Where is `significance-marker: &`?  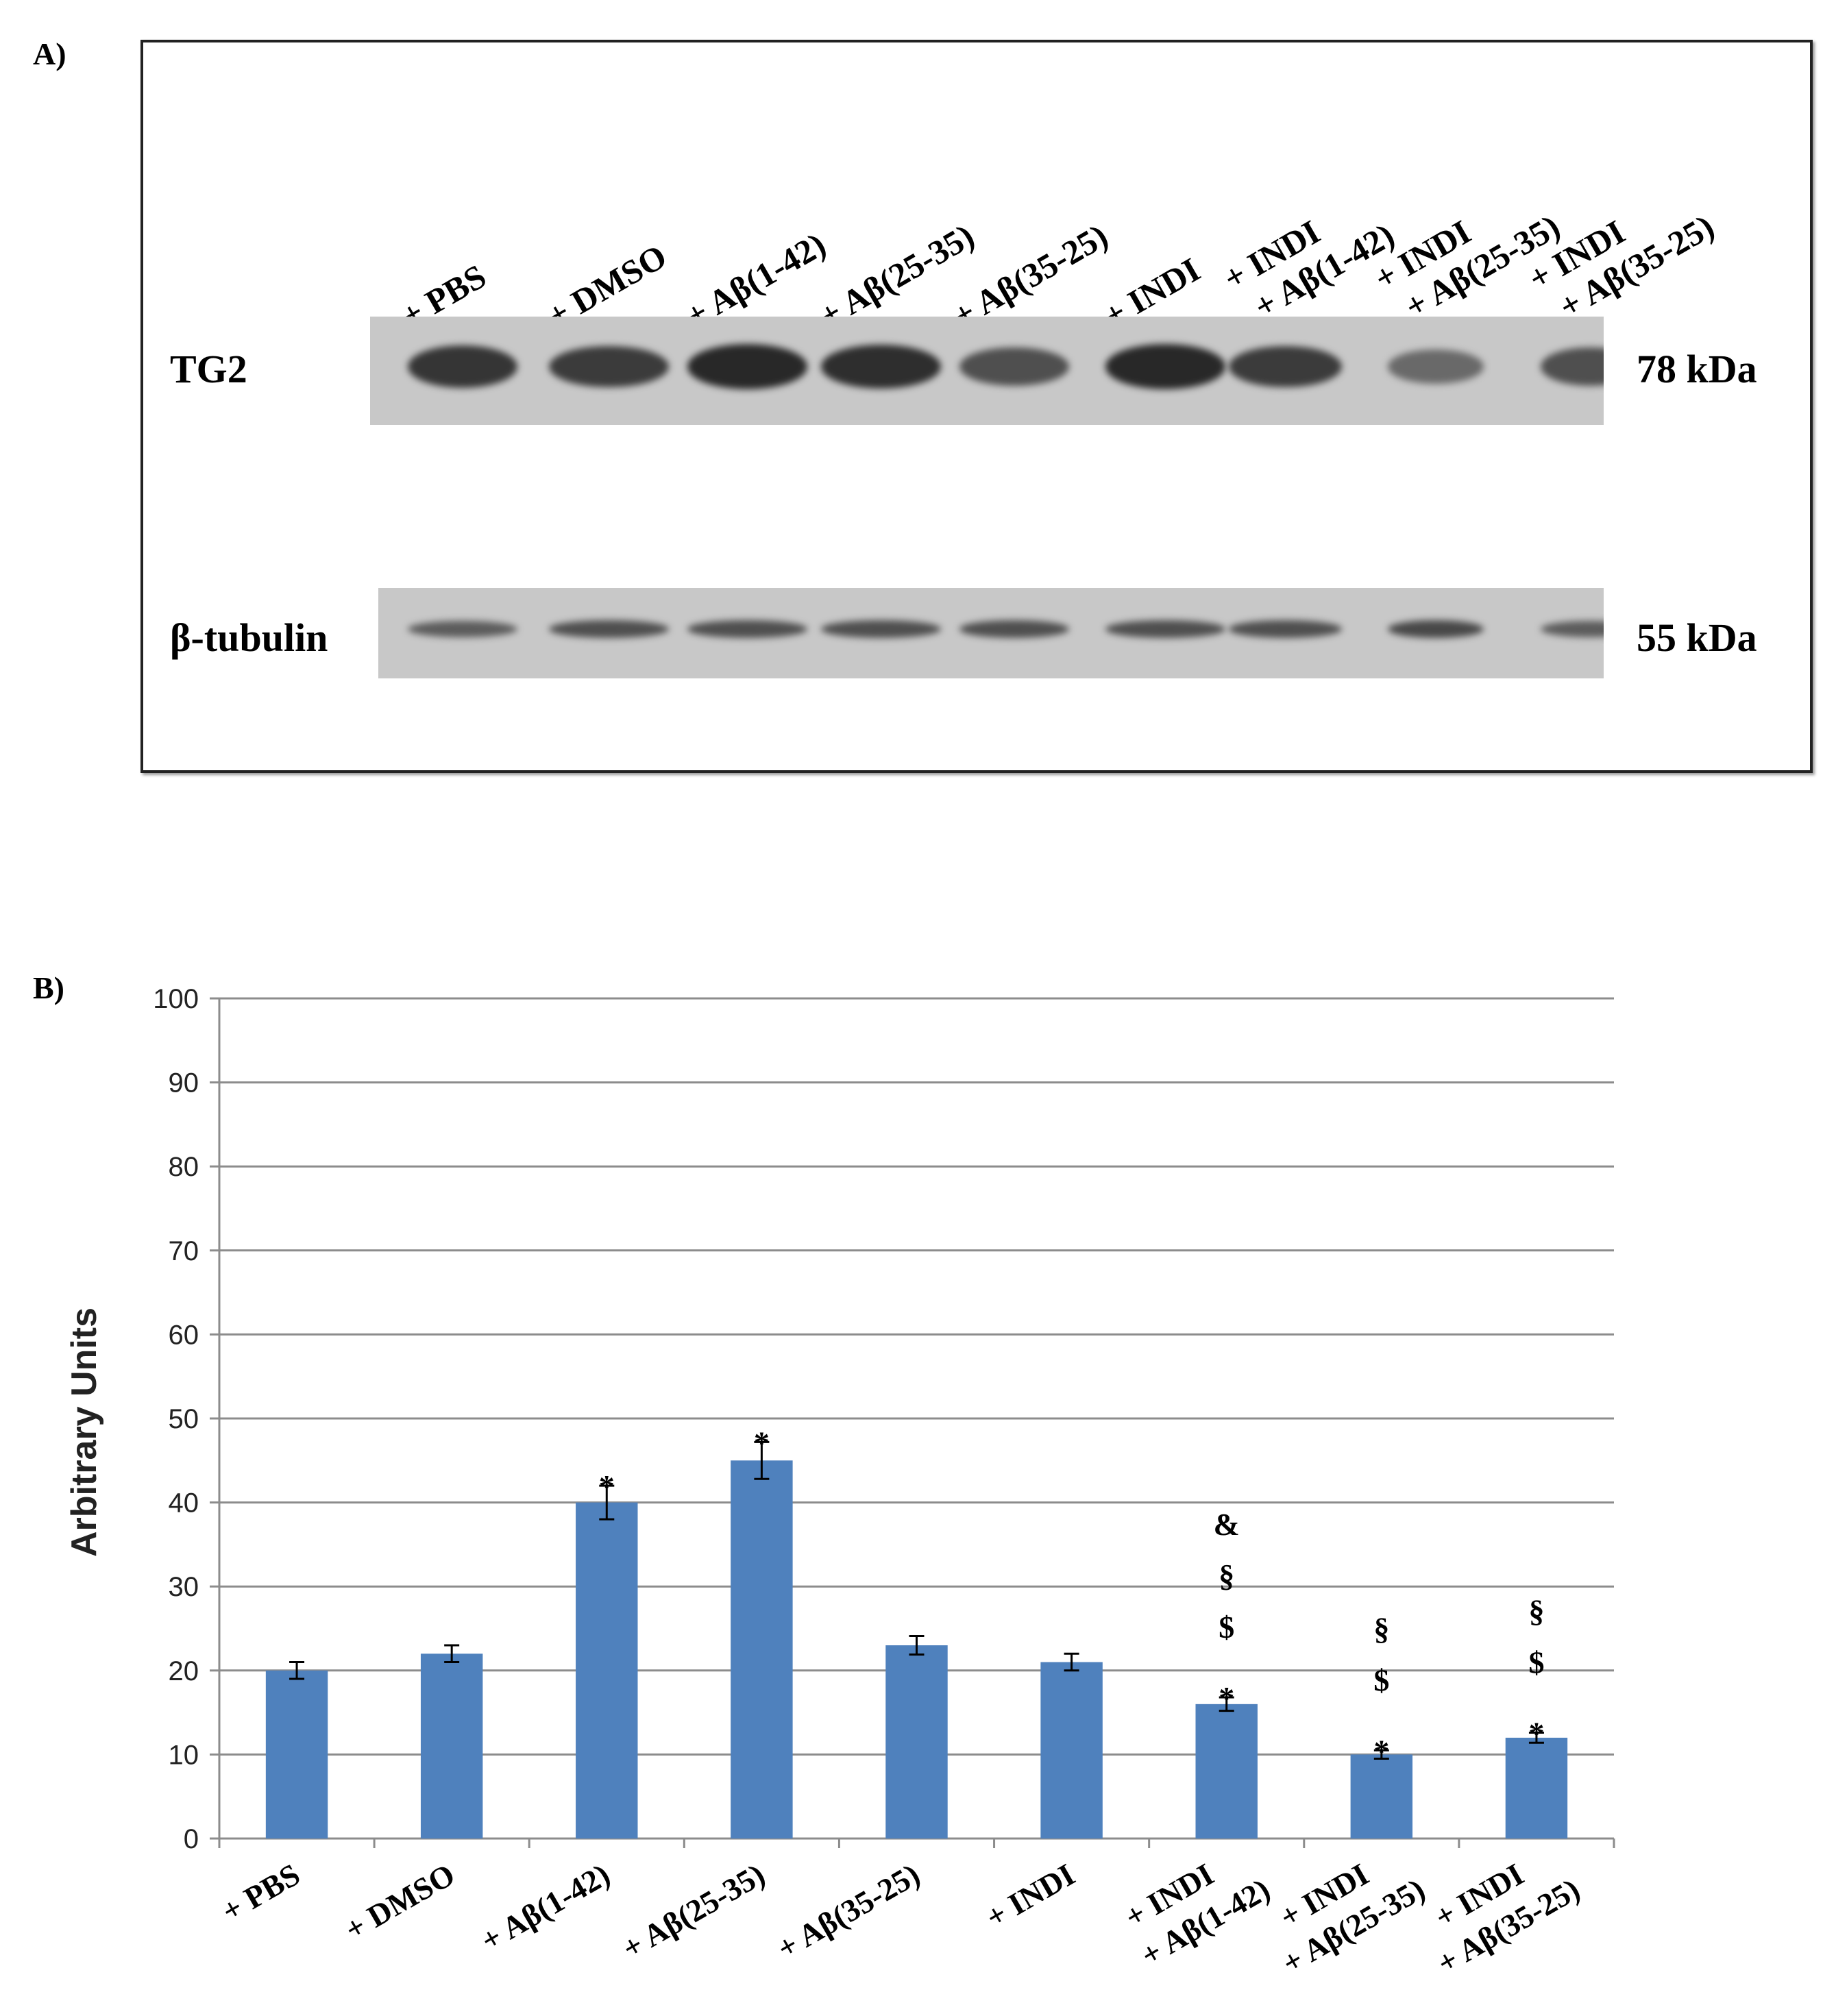
significance-marker: & is located at coordinates (1227, 1524).